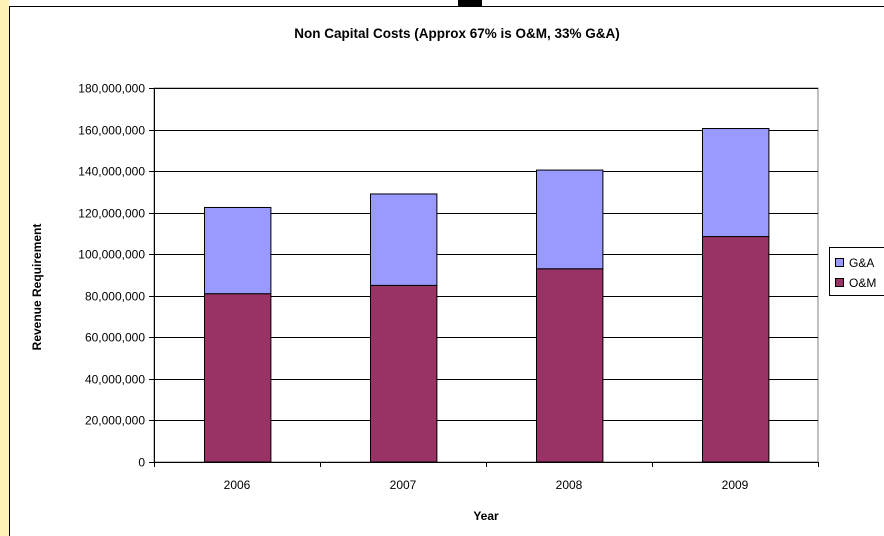 Image resolution: width=884 pixels, height=536 pixels. What do you see at coordinates (111, 172) in the screenshot?
I see `y-tick-label: 140,000,000` at bounding box center [111, 172].